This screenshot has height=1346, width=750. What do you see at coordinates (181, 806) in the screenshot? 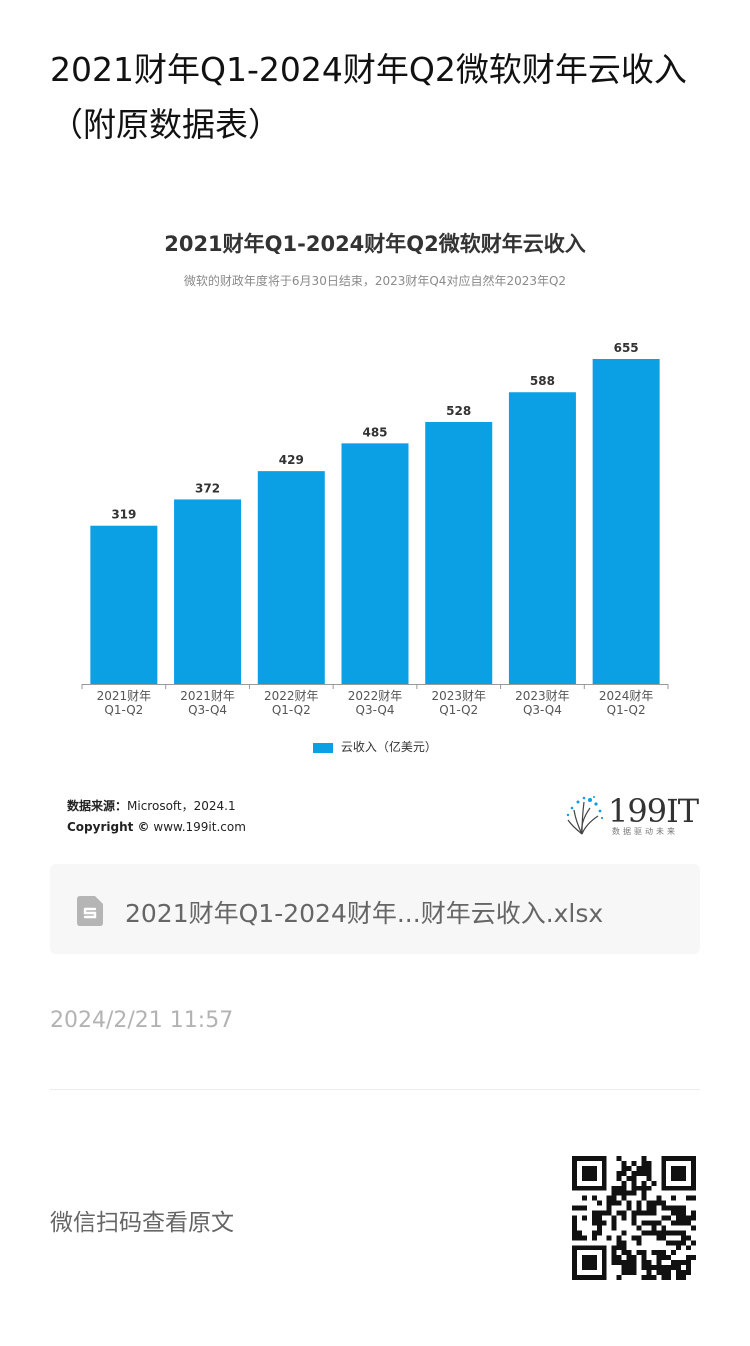
I see `source-value: Microsoft，2024.1` at bounding box center [181, 806].